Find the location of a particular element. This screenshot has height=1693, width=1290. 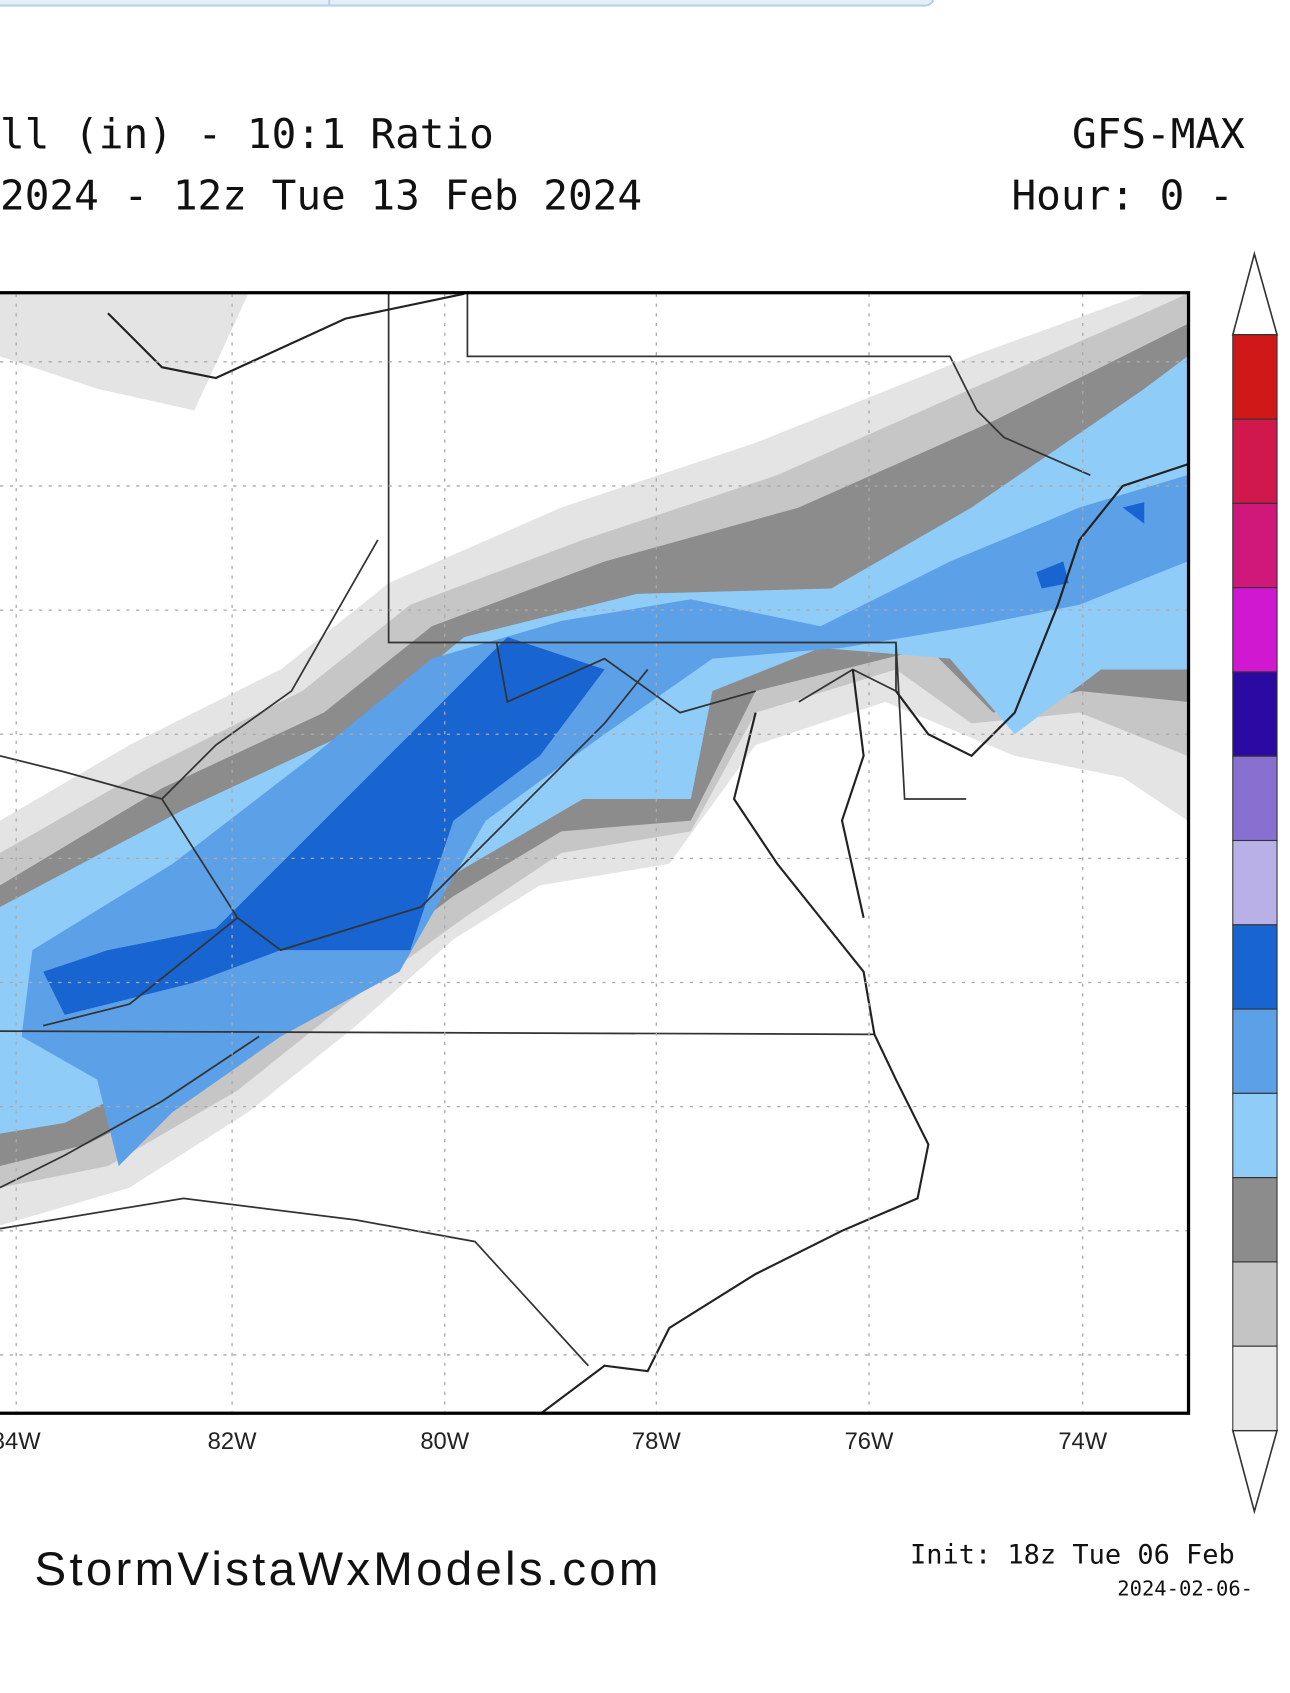

init-date: 2024-02-06- is located at coordinates (1185, 1589).